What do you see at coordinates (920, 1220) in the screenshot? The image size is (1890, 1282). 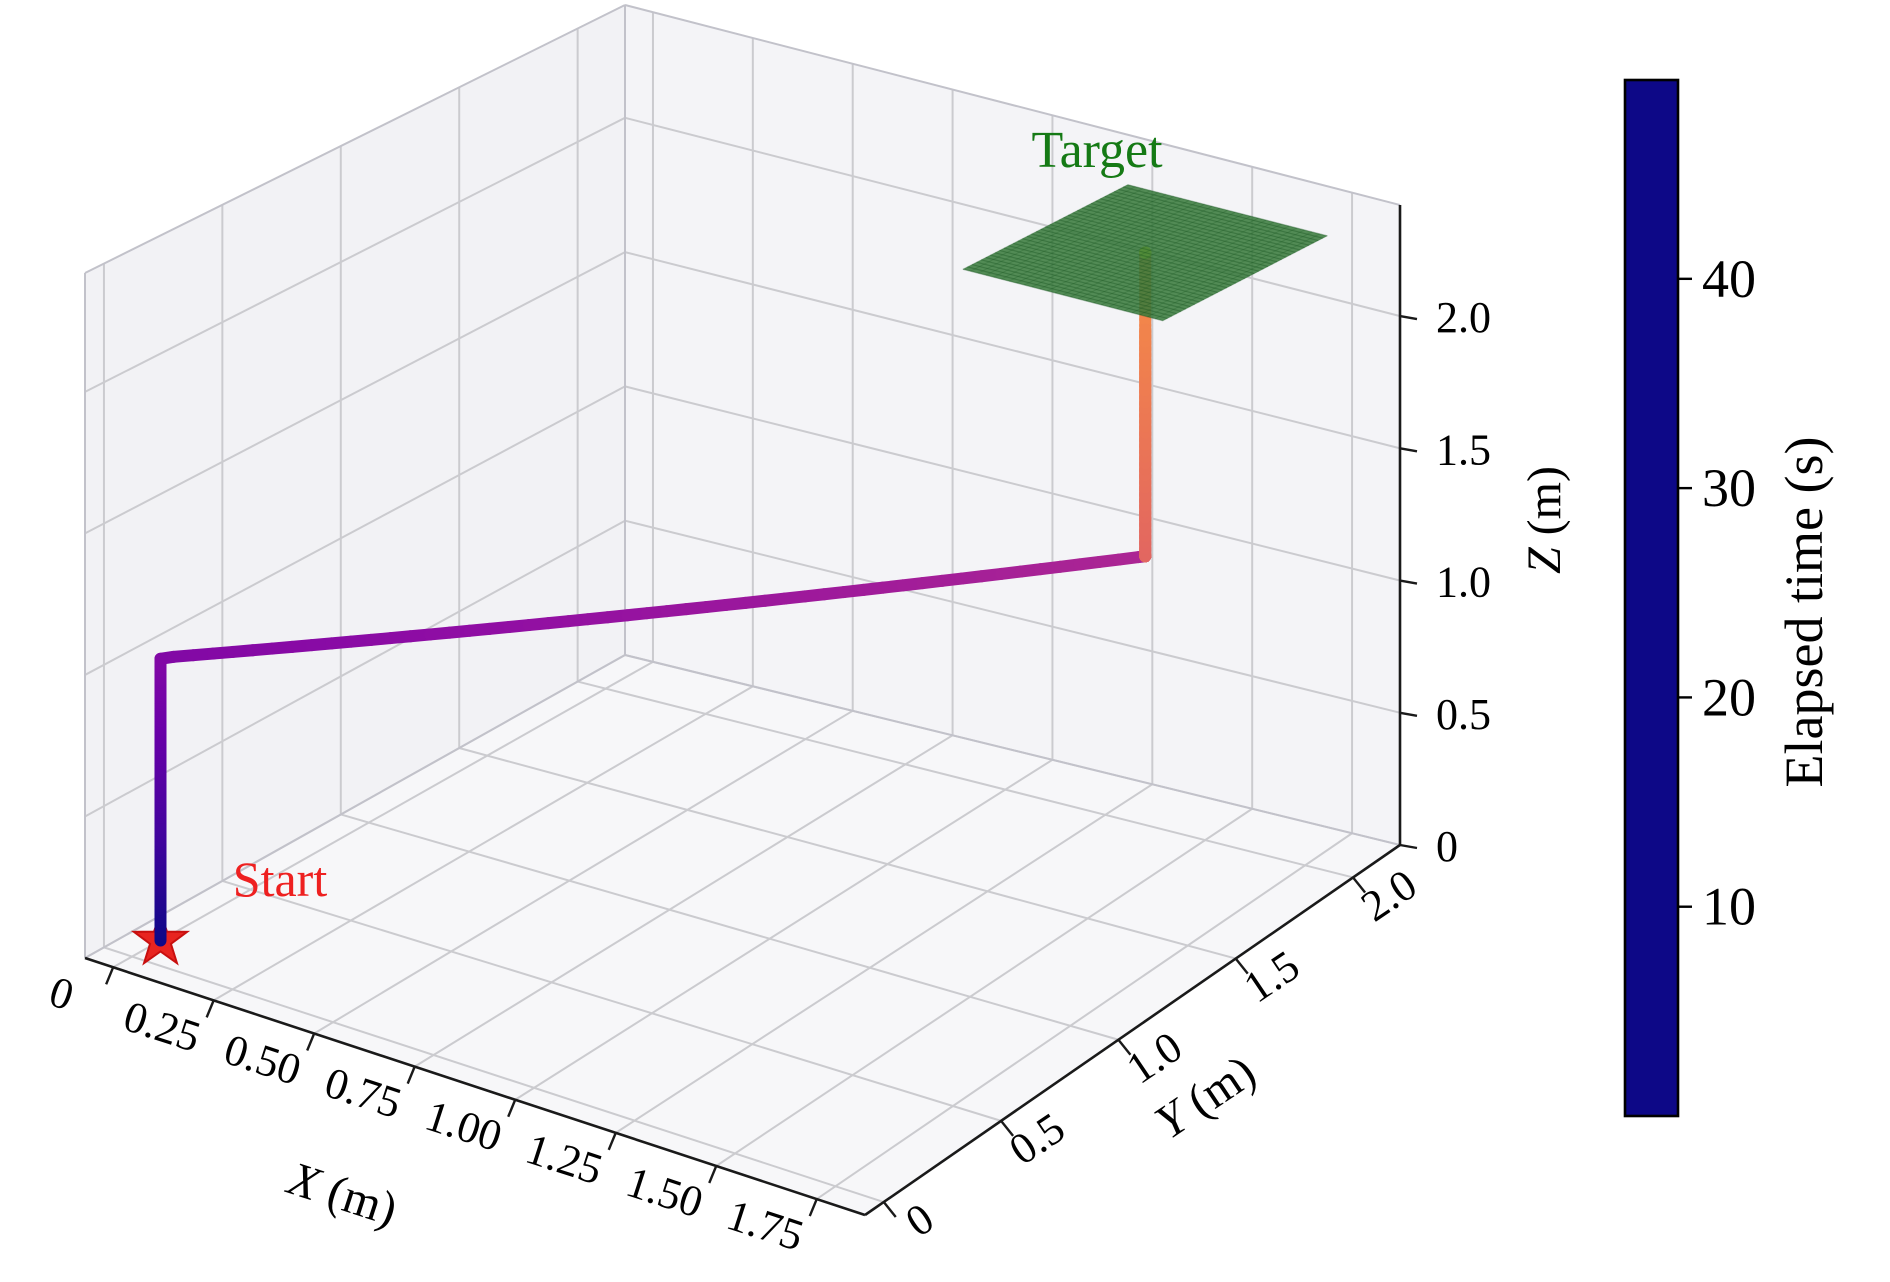 I see `y-tick-label: 0` at bounding box center [920, 1220].